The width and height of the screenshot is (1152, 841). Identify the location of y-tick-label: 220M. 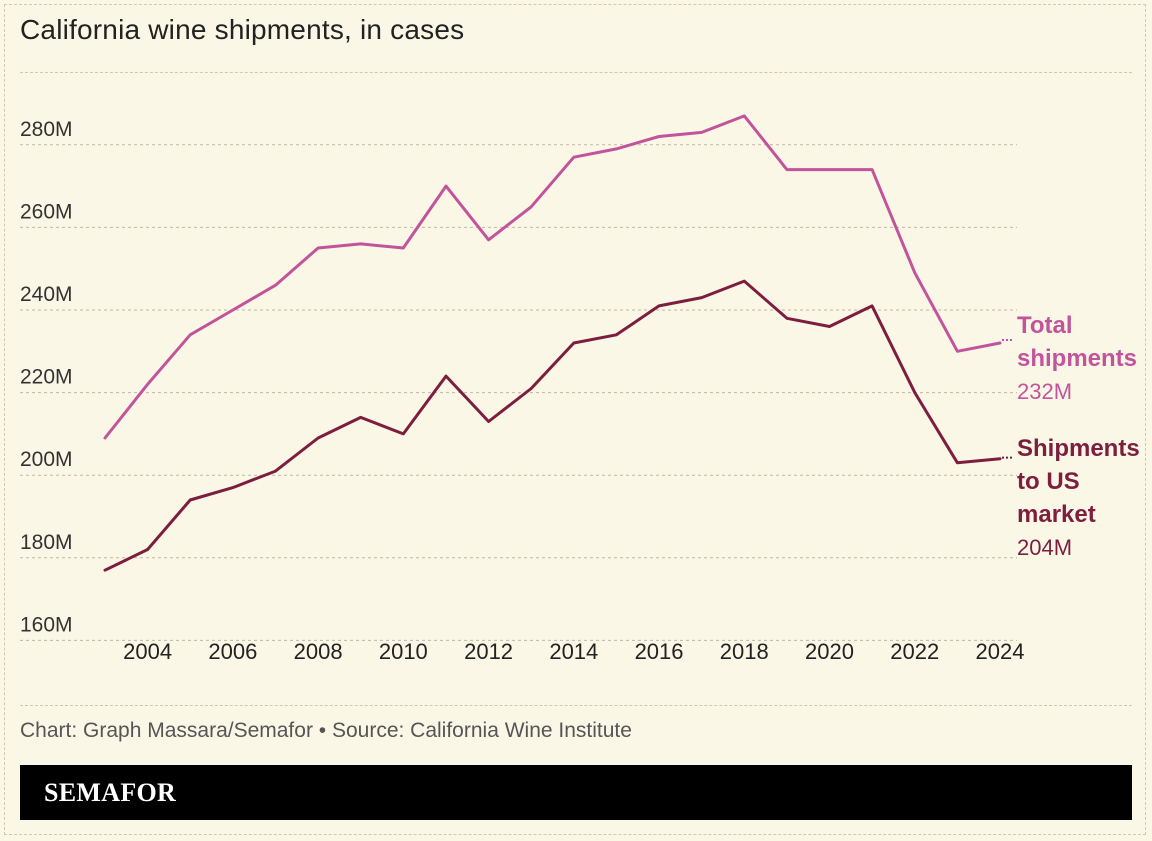
(46, 377).